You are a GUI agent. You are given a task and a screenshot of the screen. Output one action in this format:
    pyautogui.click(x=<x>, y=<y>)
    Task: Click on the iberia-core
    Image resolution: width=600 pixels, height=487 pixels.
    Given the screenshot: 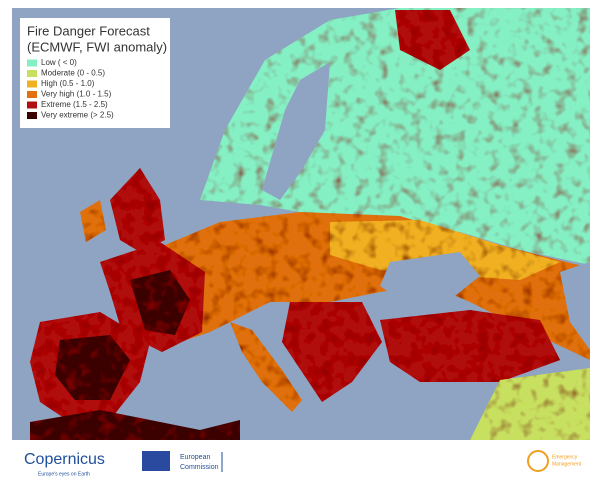 What is the action you would take?
    pyautogui.click(x=92, y=367)
    